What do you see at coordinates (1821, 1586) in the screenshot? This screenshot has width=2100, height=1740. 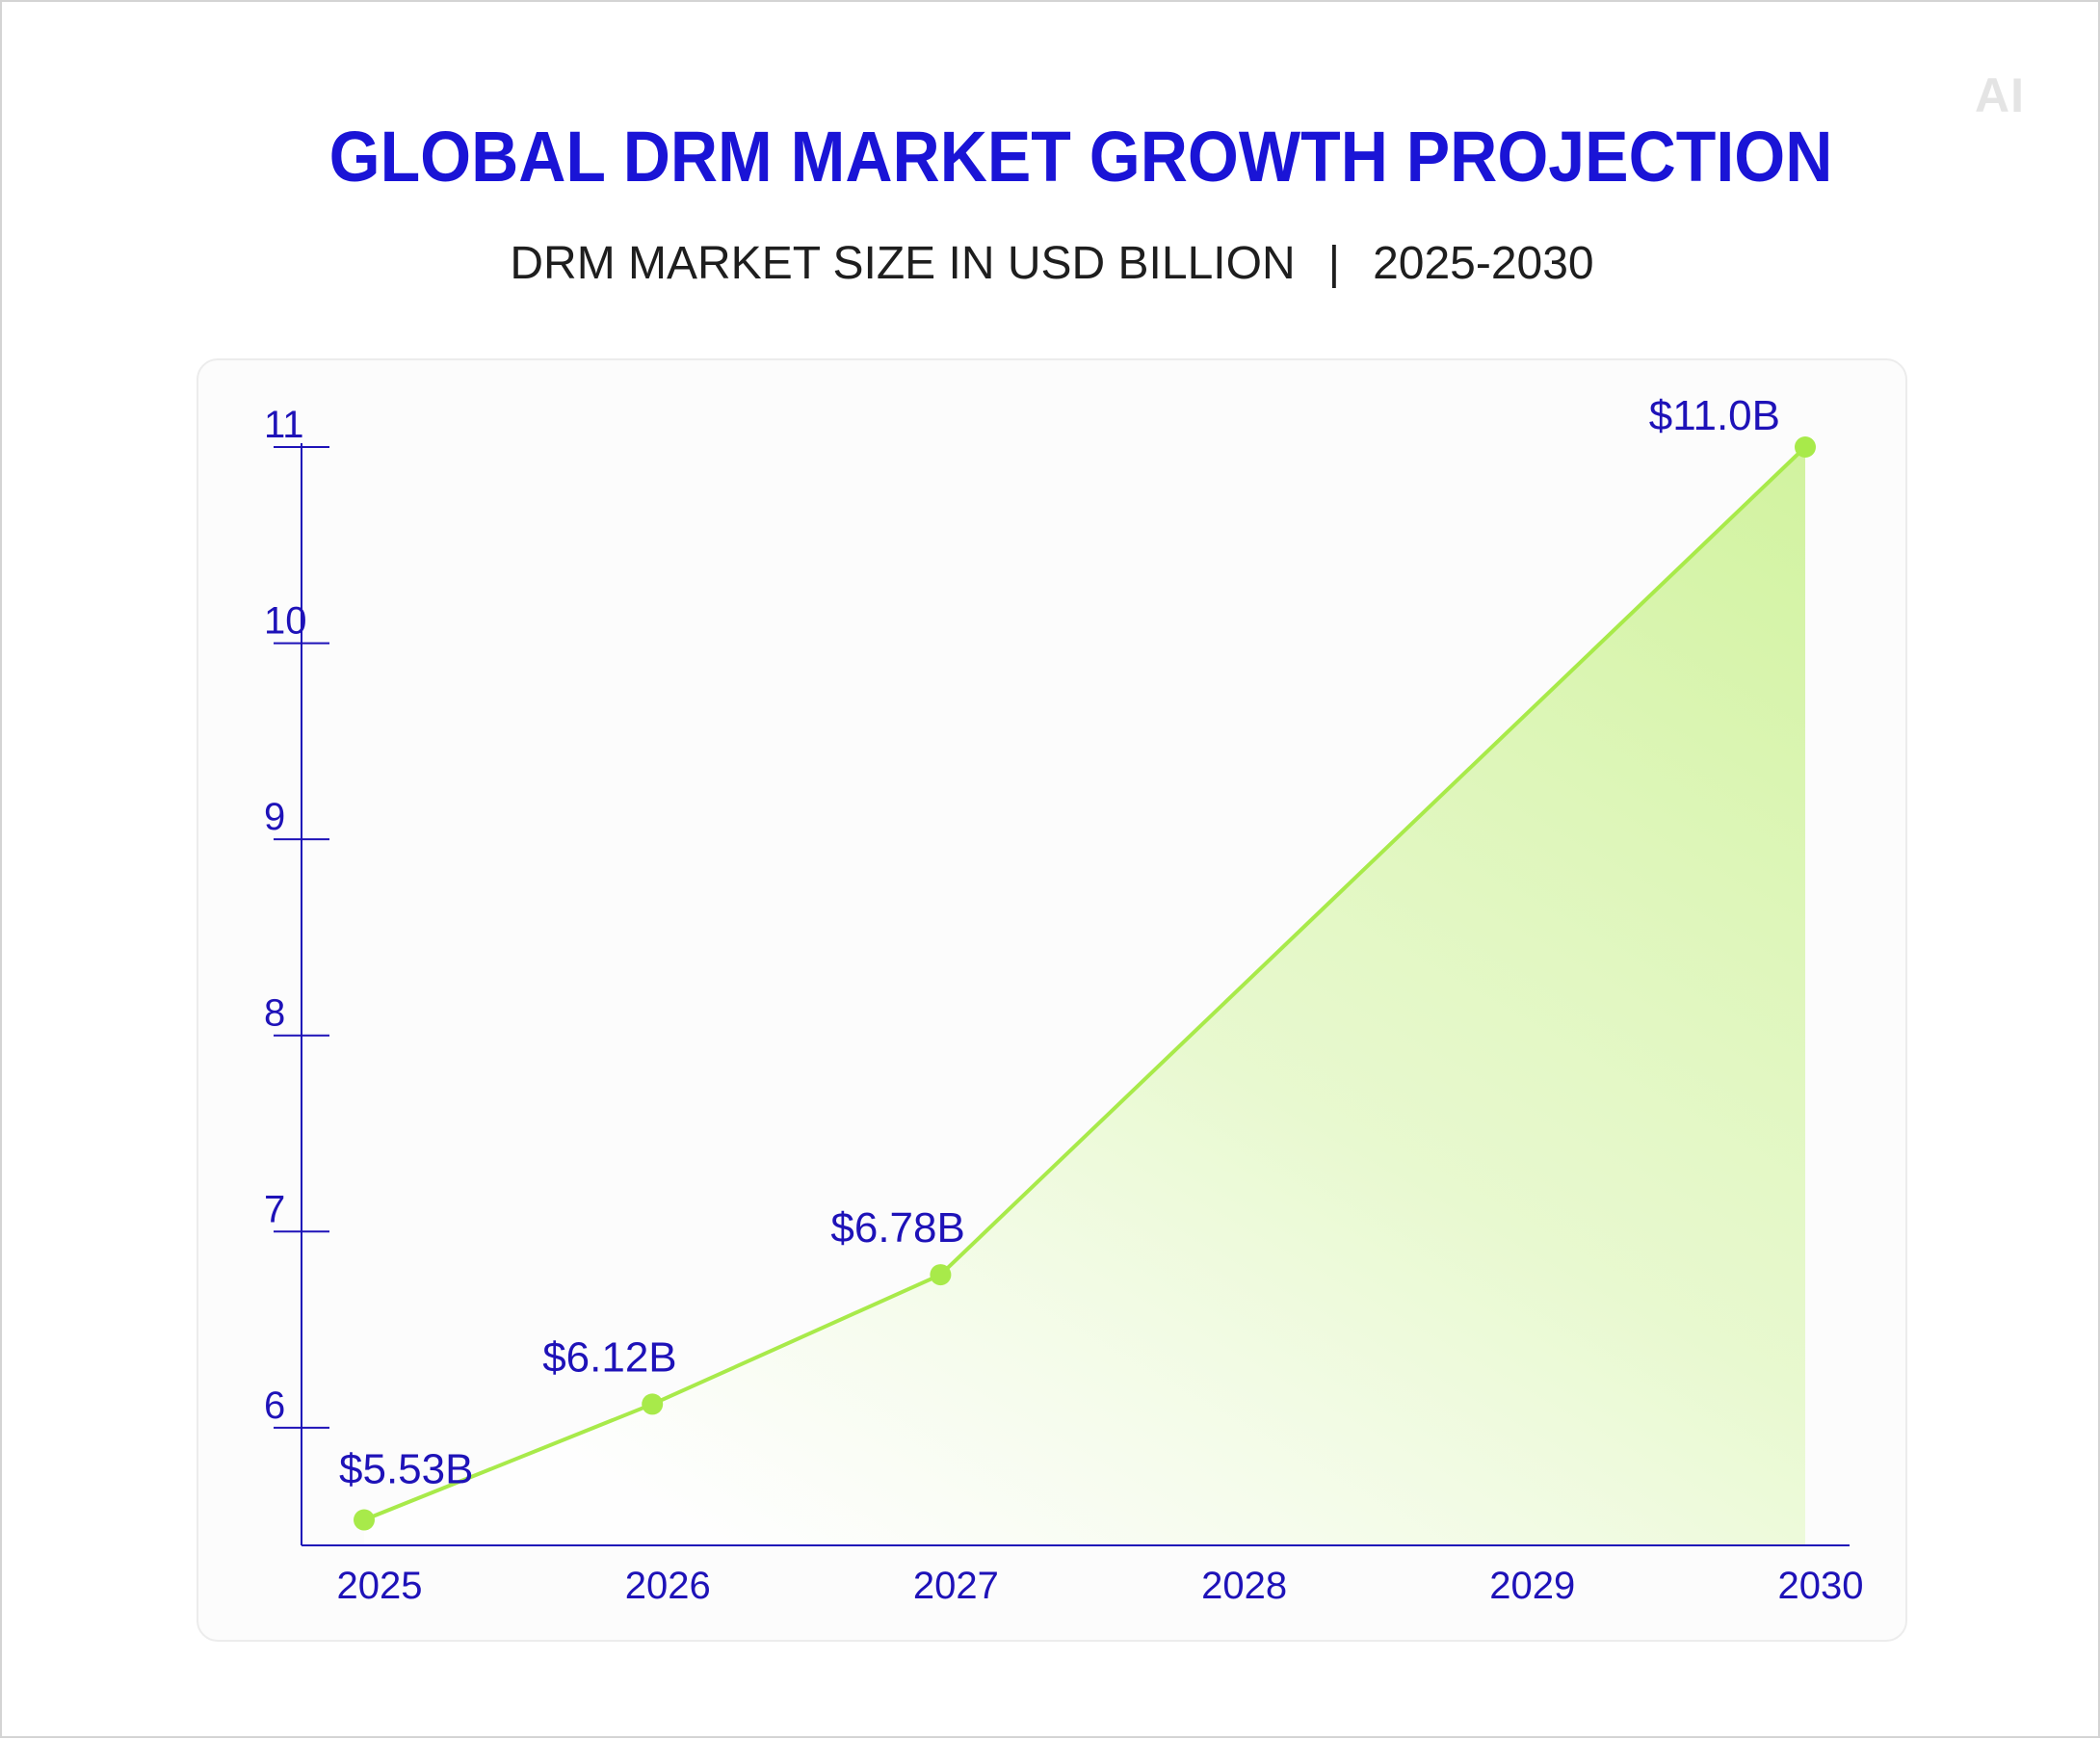 I see `x-tick-label: 2030` at bounding box center [1821, 1586].